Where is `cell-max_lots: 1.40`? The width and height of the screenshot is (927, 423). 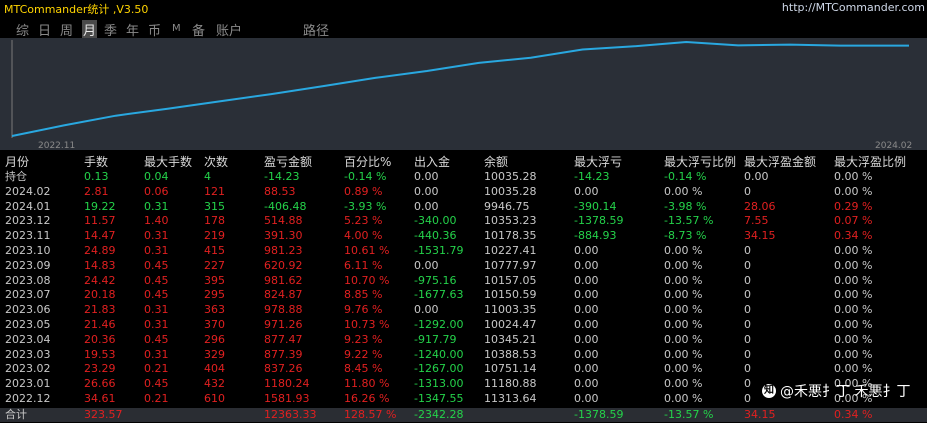 cell-max_lots: 1.40 is located at coordinates (156, 221).